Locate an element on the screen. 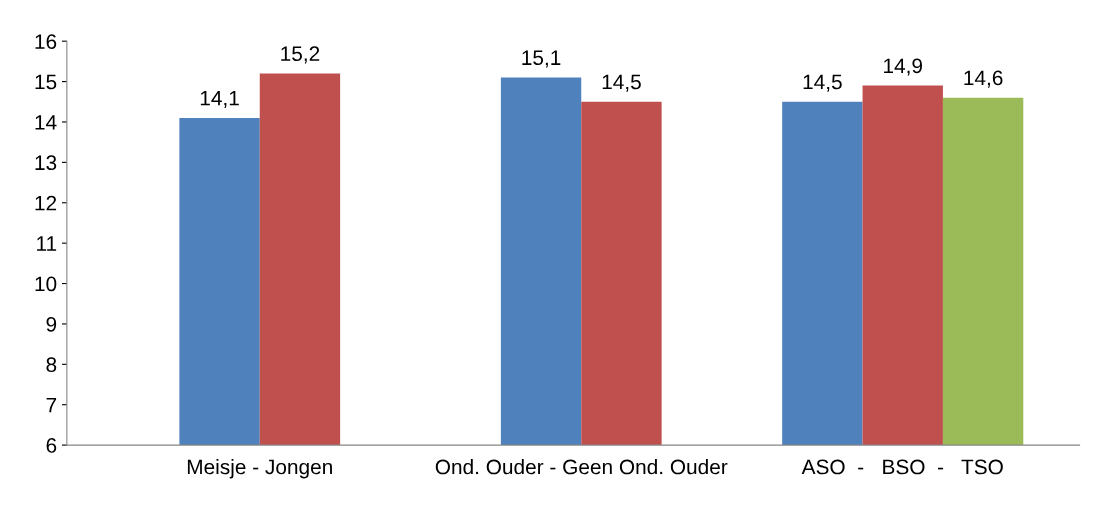 This screenshot has width=1096, height=528. y-tick-label: 6 is located at coordinates (51, 445).